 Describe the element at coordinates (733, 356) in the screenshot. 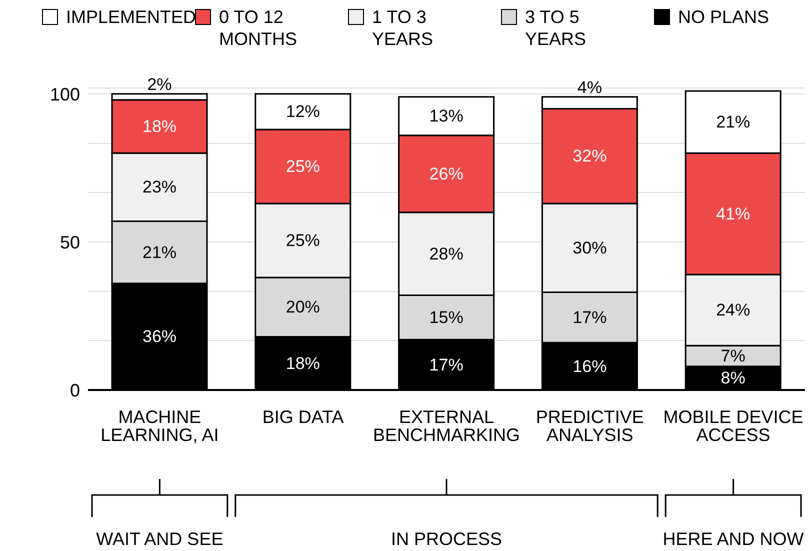

I see `data-label: 7%` at that location.